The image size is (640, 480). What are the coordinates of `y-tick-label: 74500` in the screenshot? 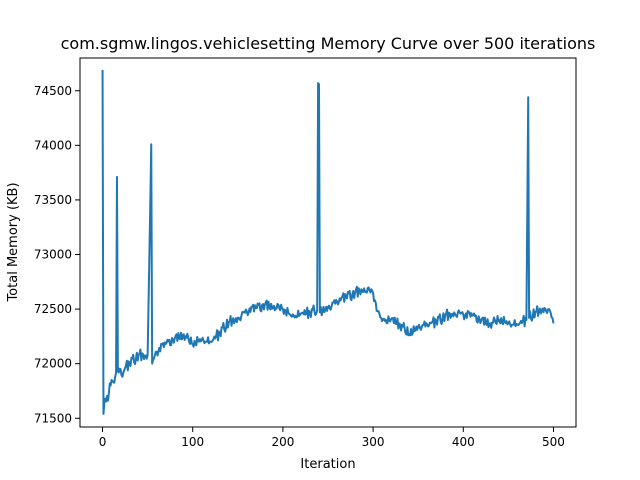 It's located at (53, 91).